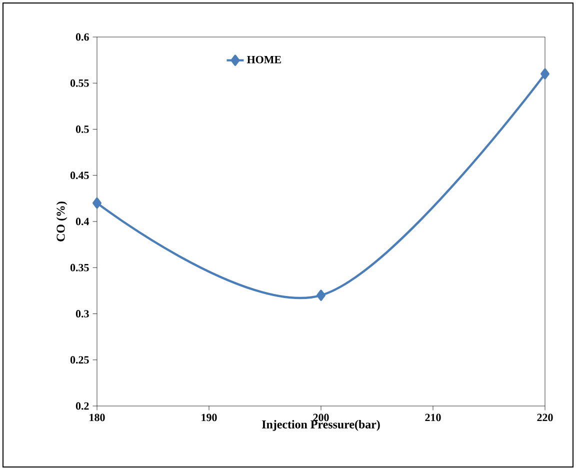 This screenshot has height=470, width=576. Describe the element at coordinates (97, 418) in the screenshot. I see `x-tick-label: 180` at that location.